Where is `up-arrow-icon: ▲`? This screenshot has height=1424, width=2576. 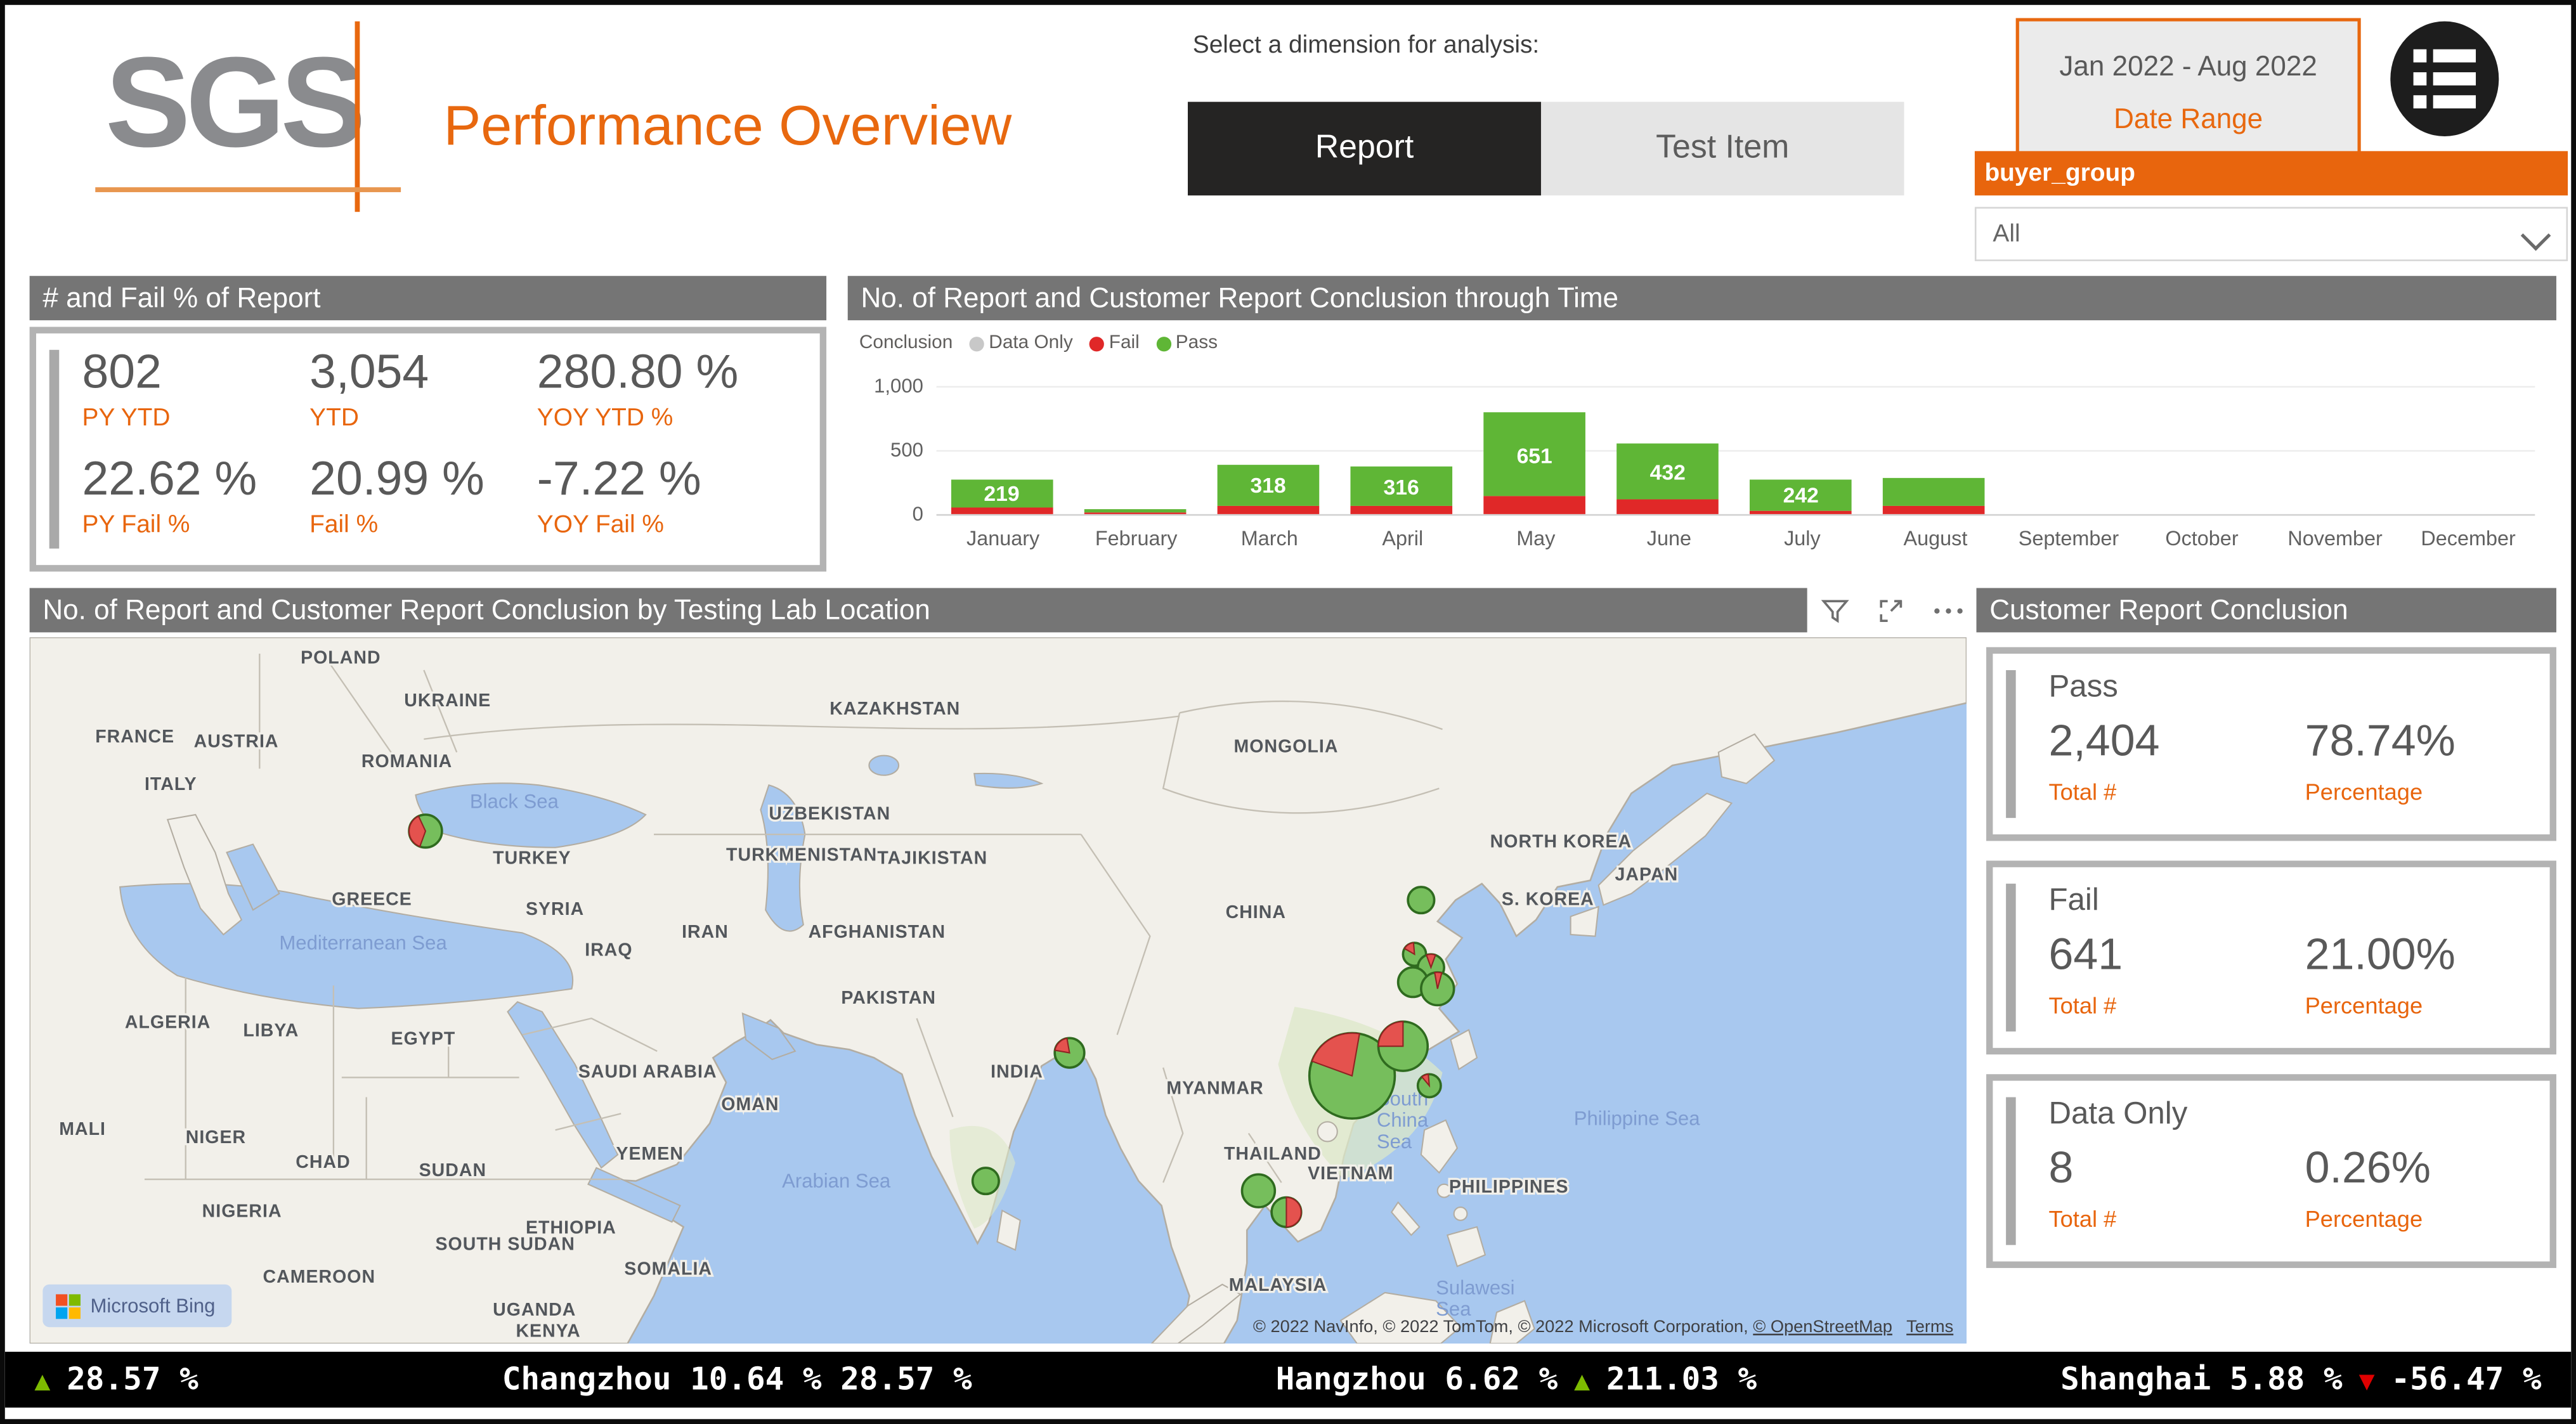 up-arrow-icon: ▲ is located at coordinates (1582, 1379).